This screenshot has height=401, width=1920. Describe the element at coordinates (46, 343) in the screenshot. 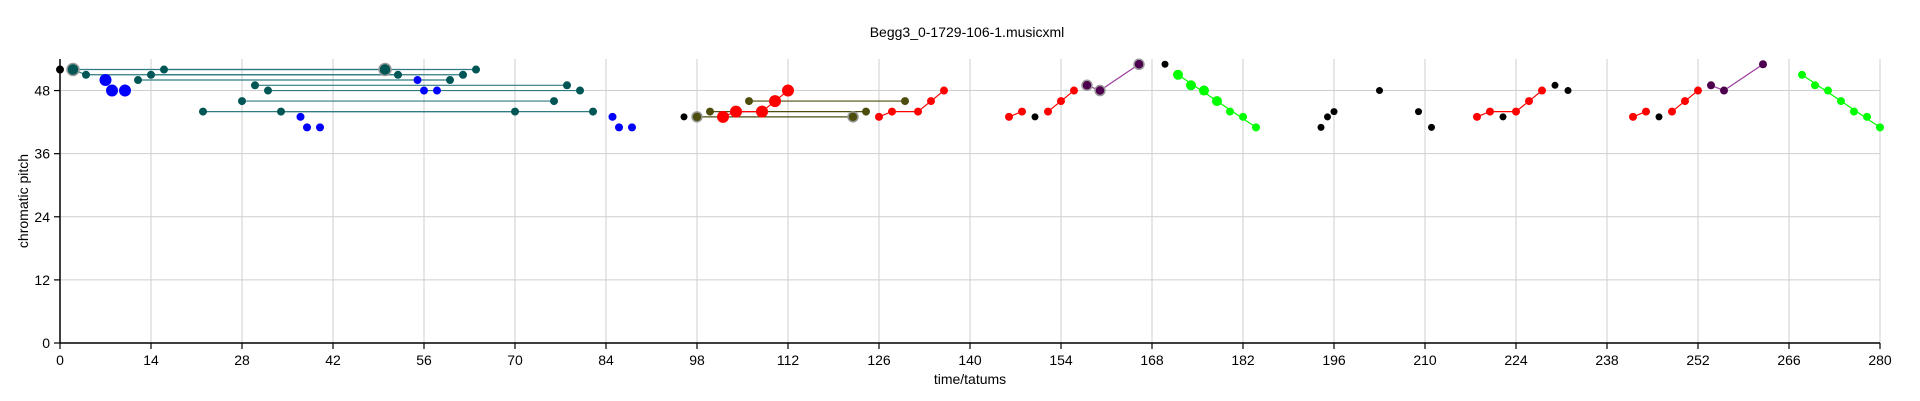

I see `y-tick-label: 0` at that location.